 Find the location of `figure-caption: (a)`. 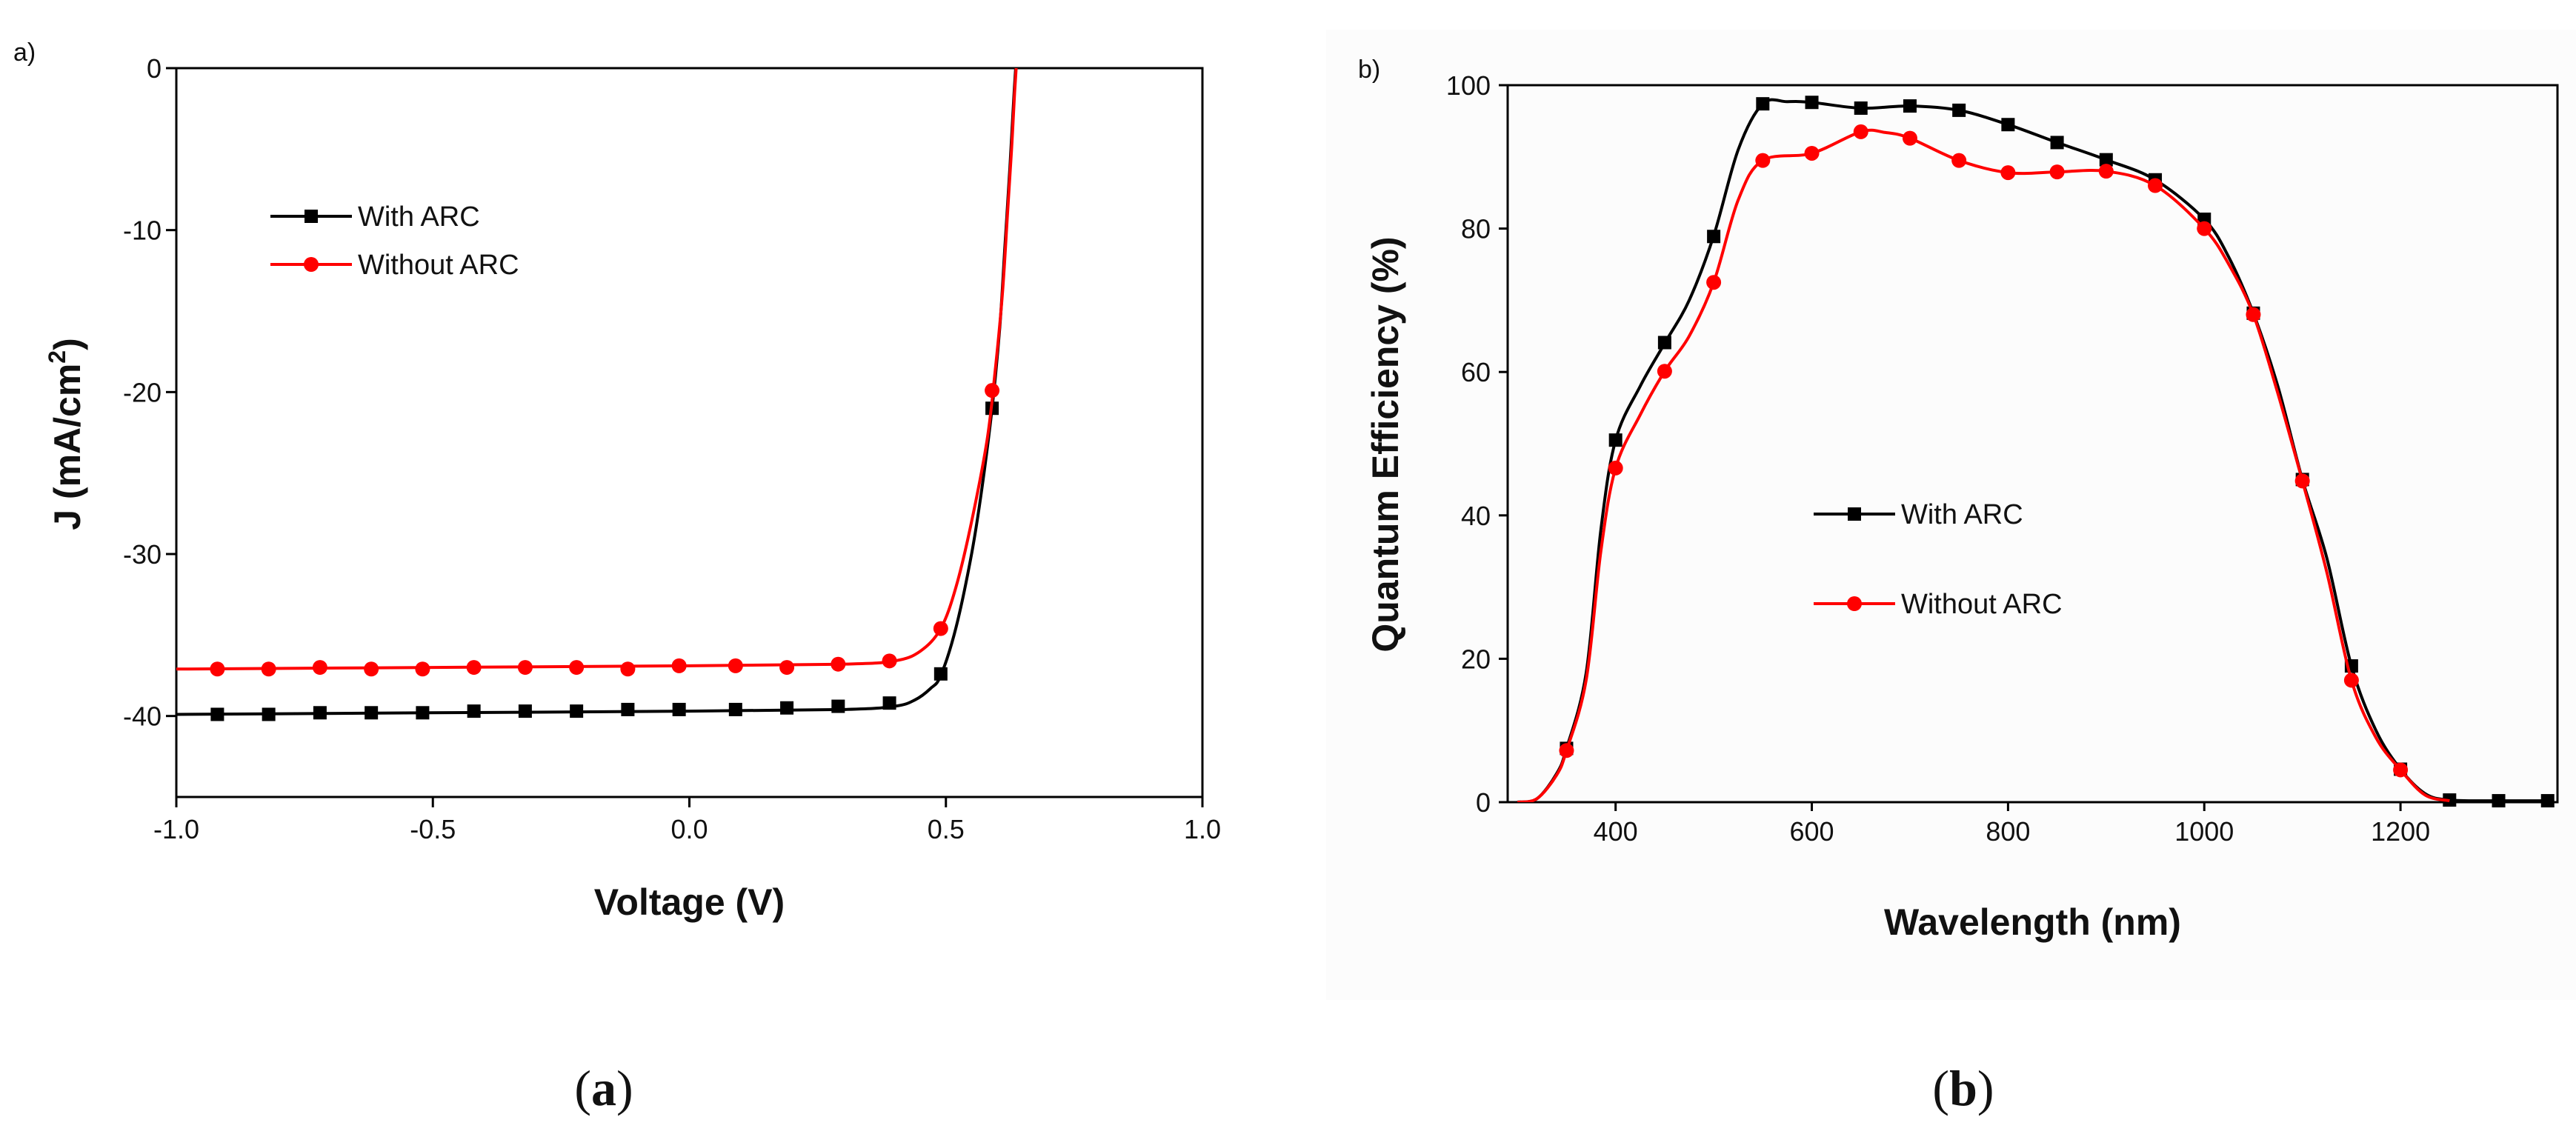

figure-caption: (a) is located at coordinates (603, 1088).